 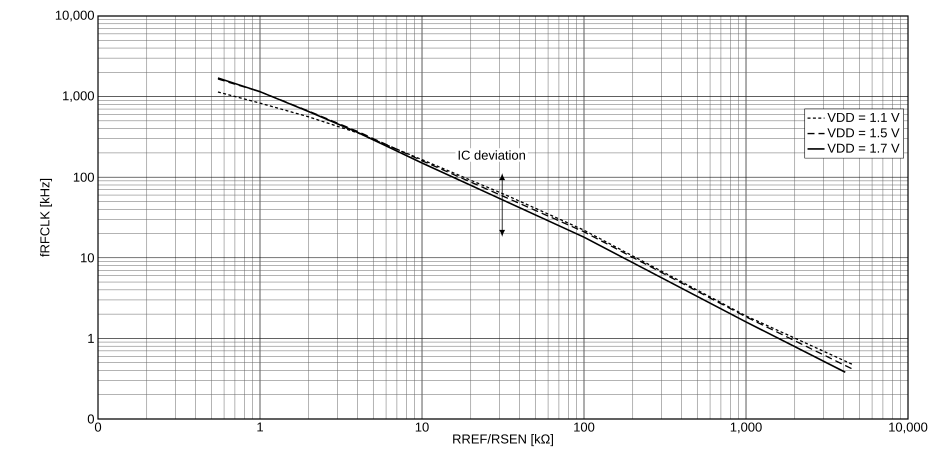 I want to click on y-axis-title: fRFCLK [kHz], so click(x=46, y=217).